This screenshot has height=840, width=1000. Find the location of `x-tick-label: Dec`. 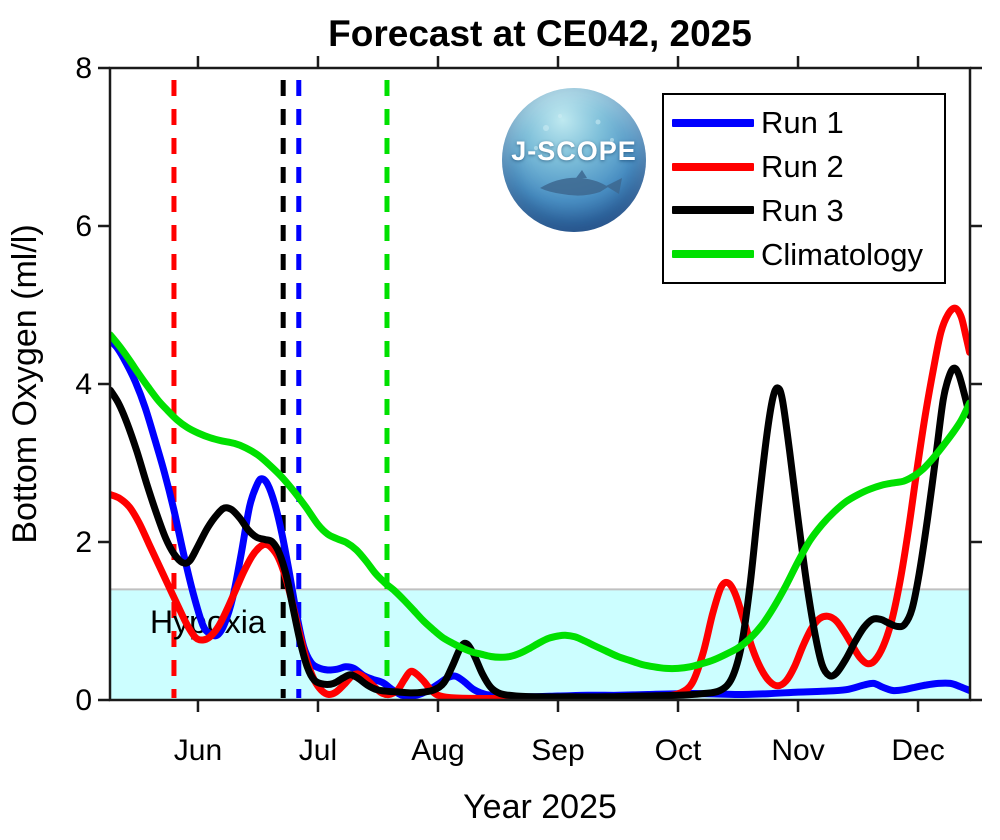

x-tick-label: Dec is located at coordinates (917, 750).